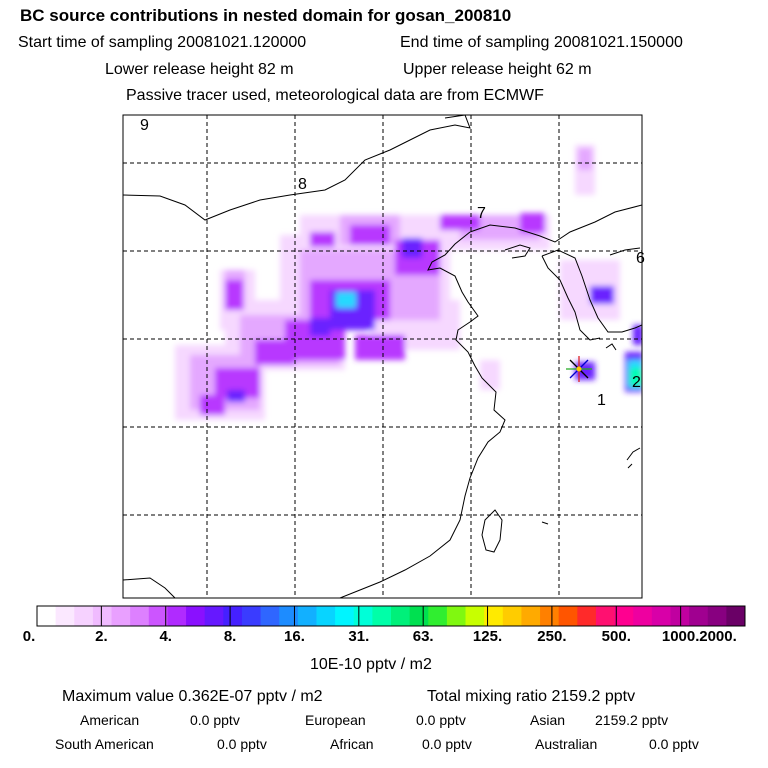 This screenshot has width=768, height=768. I want to click on receptor-star-icon, so click(579, 369).